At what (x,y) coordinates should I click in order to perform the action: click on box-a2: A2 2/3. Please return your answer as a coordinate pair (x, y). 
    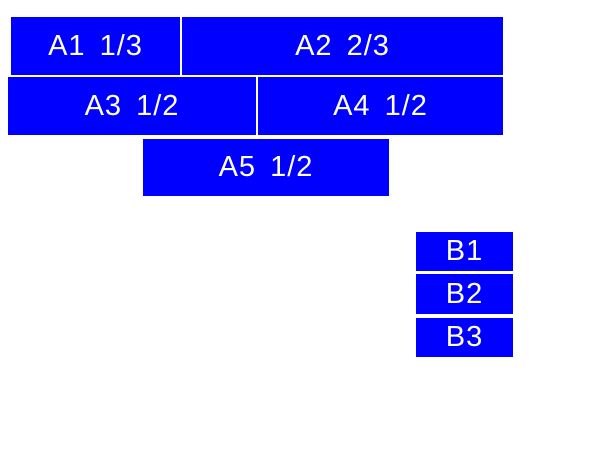
    Looking at the image, I should click on (342, 46).